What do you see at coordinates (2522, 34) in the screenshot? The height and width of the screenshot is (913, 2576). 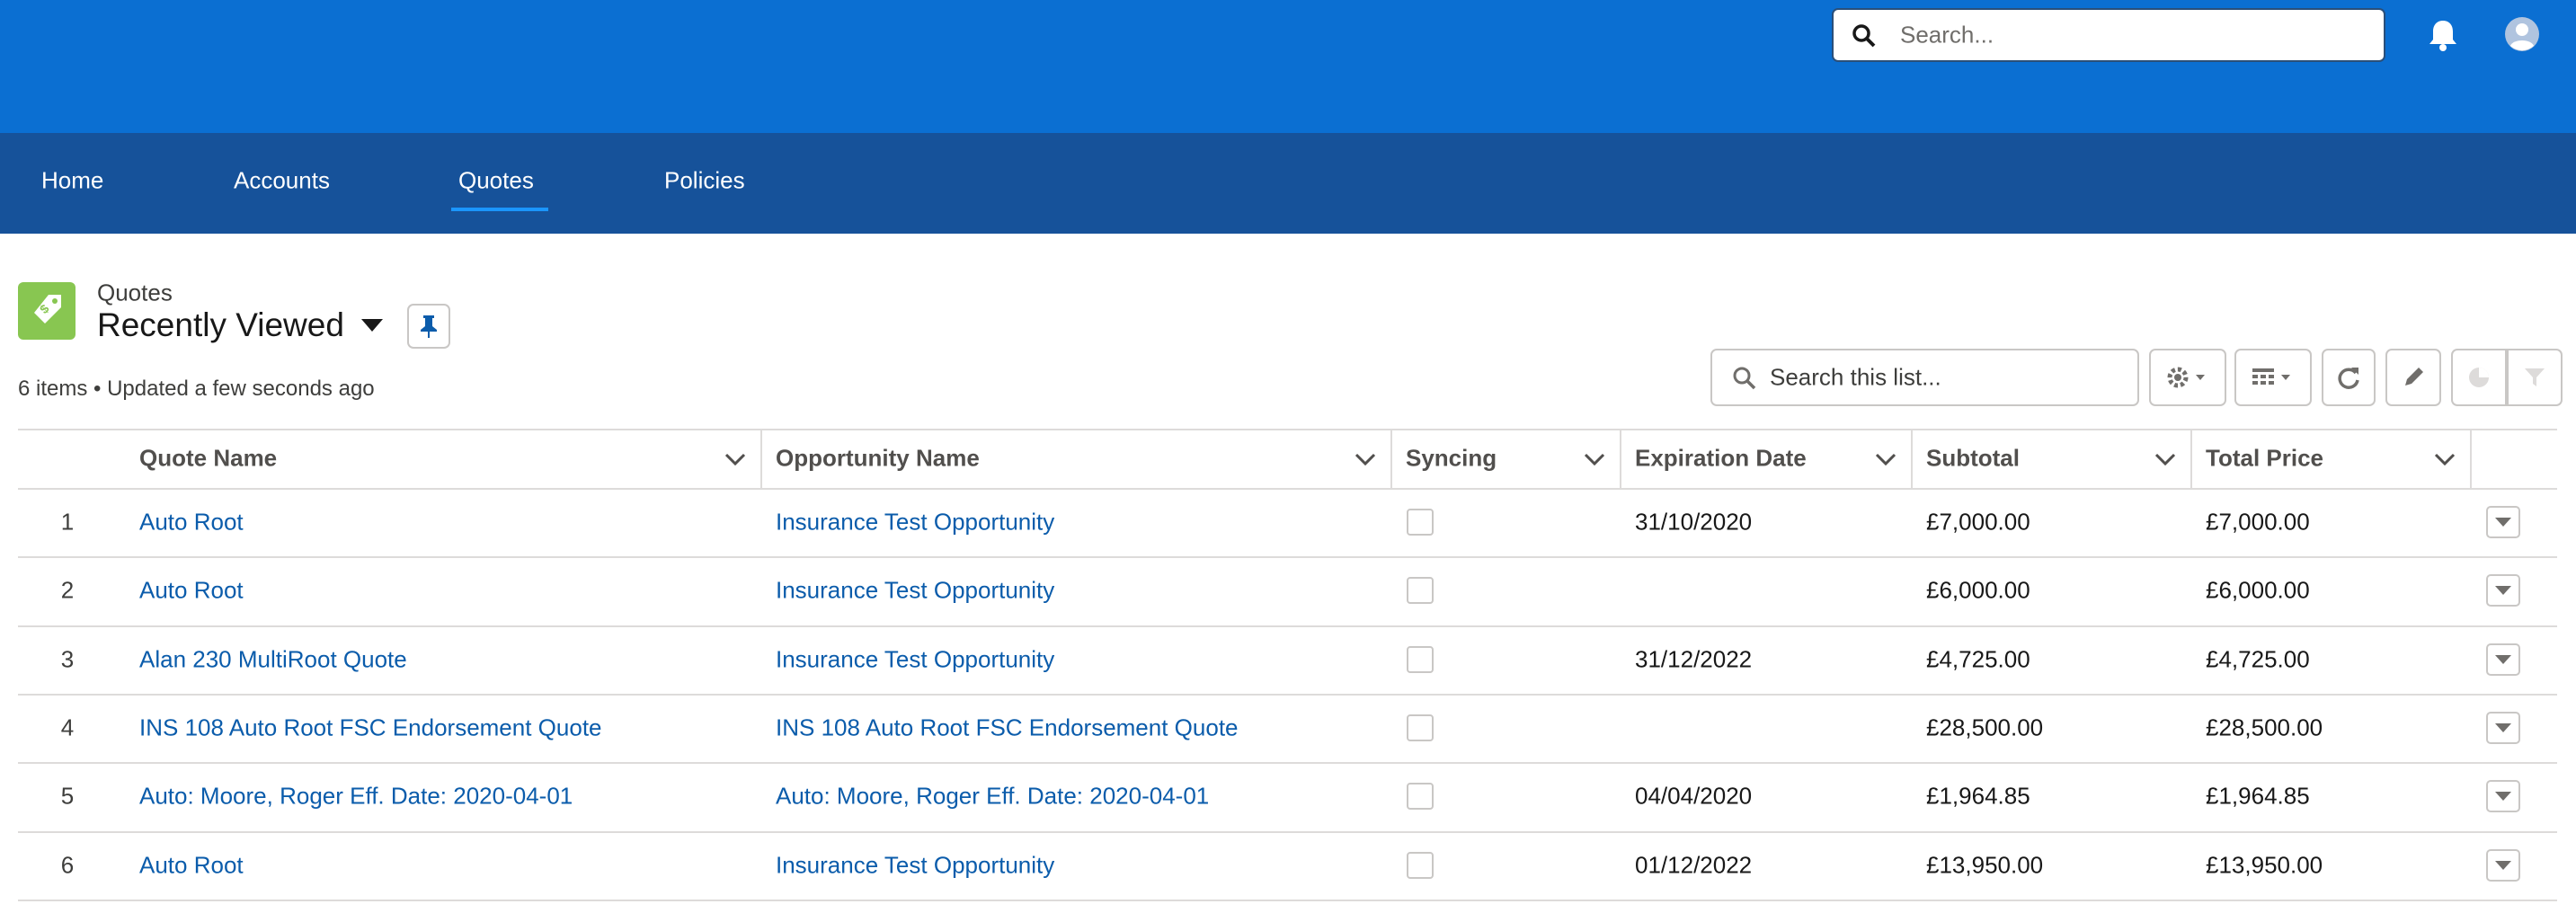 I see `avatar` at bounding box center [2522, 34].